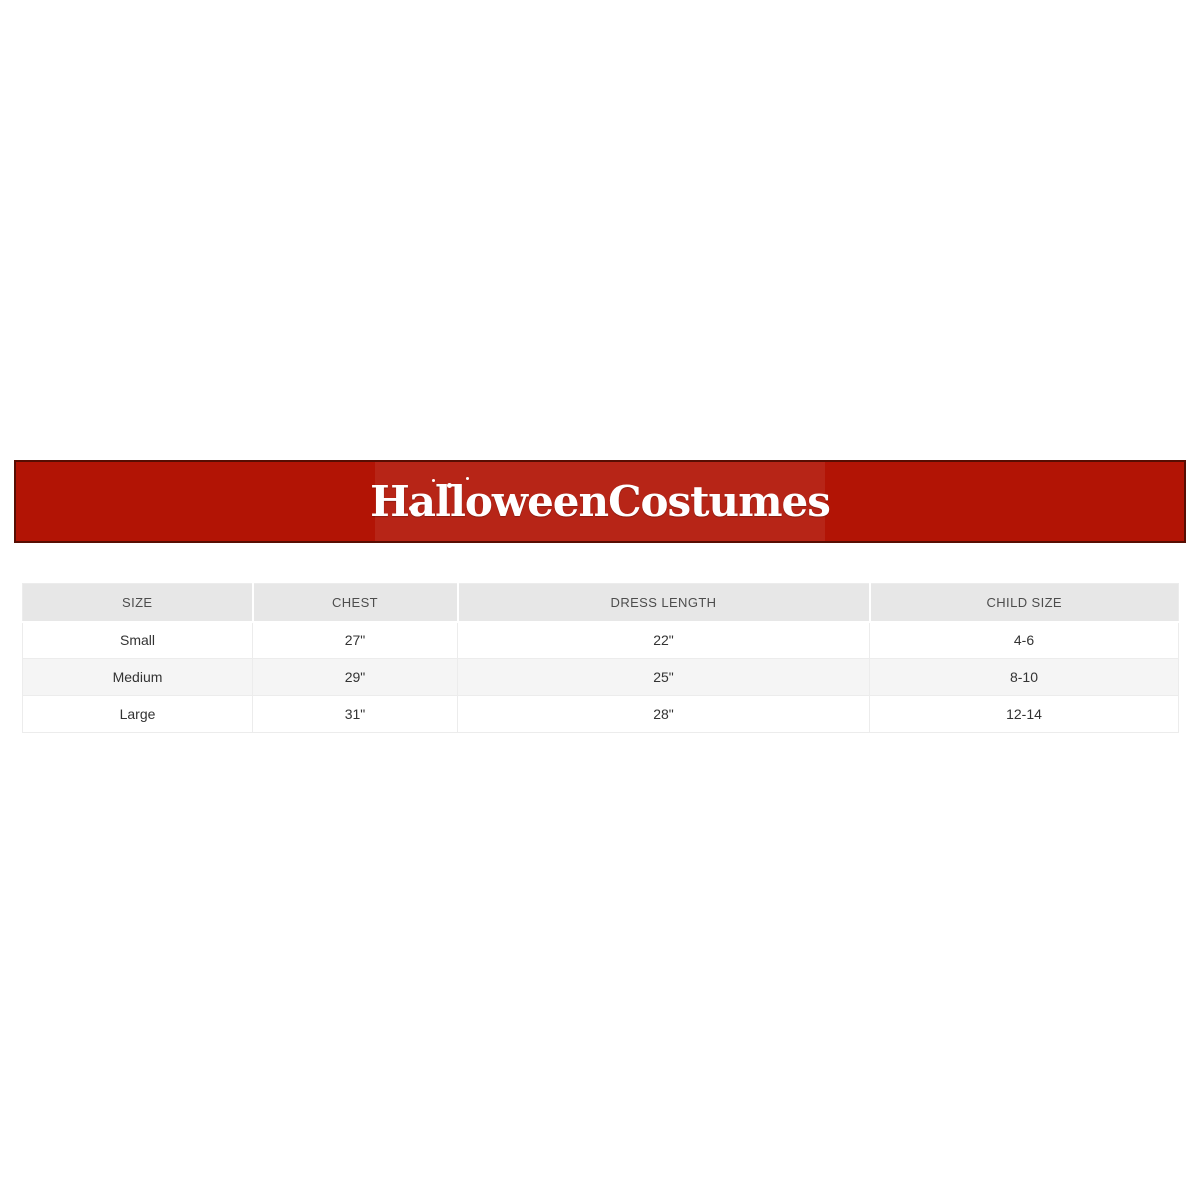  Describe the element at coordinates (664, 603) in the screenshot. I see `column-header-dress-length: DRESS LENGTH` at that location.